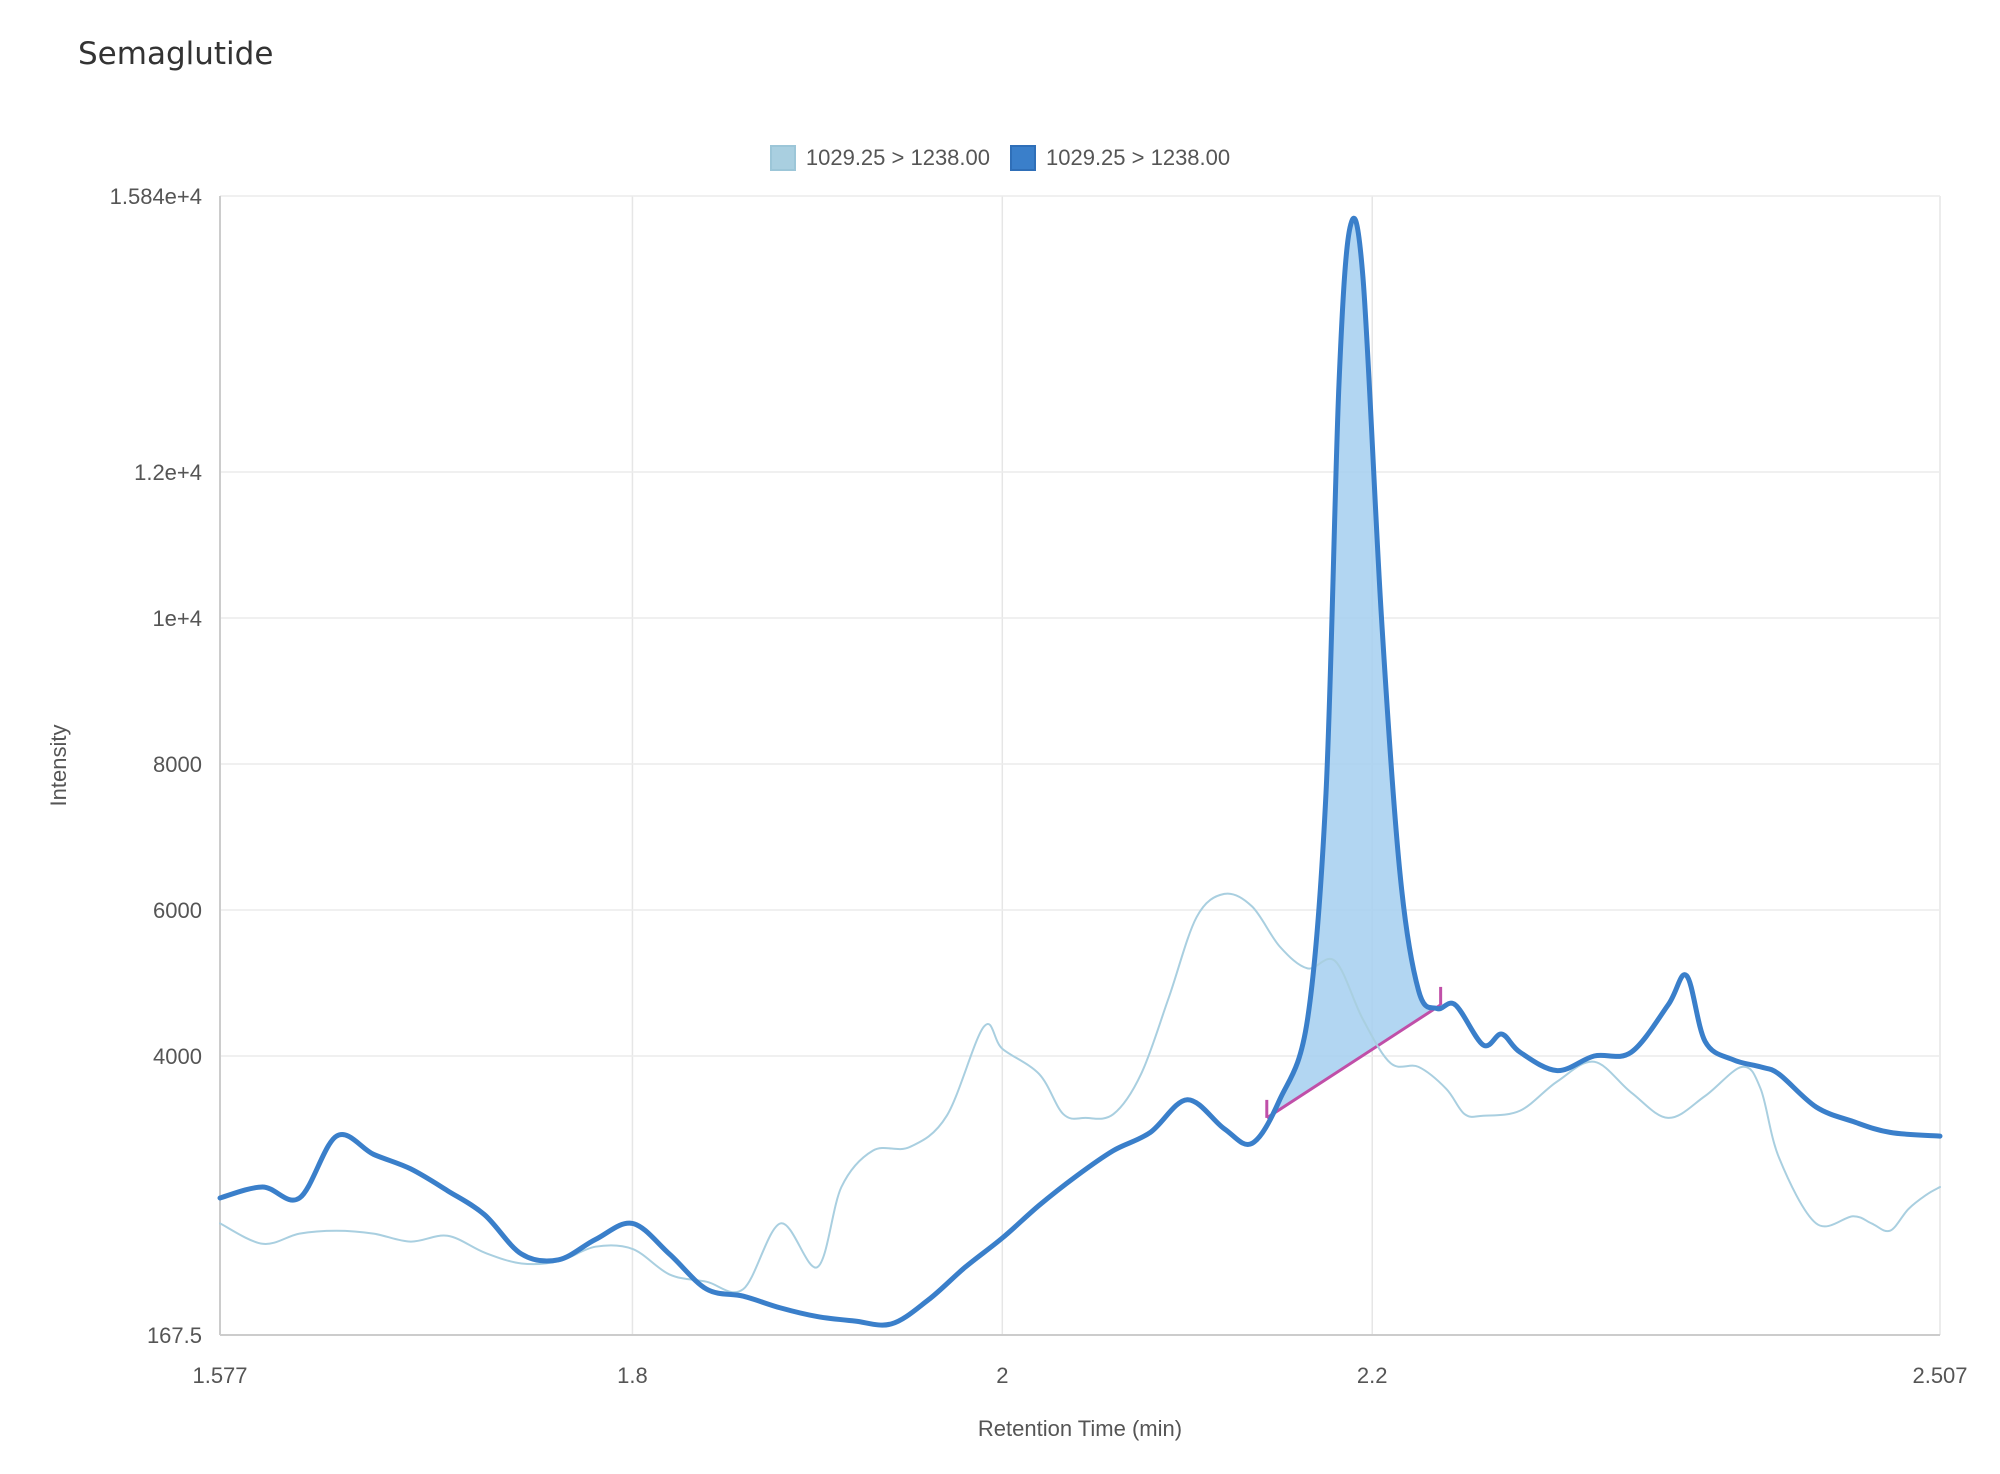 The width and height of the screenshot is (2000, 1474). What do you see at coordinates (1080, 1428) in the screenshot?
I see `x-axis-title: Retention Time (min)` at bounding box center [1080, 1428].